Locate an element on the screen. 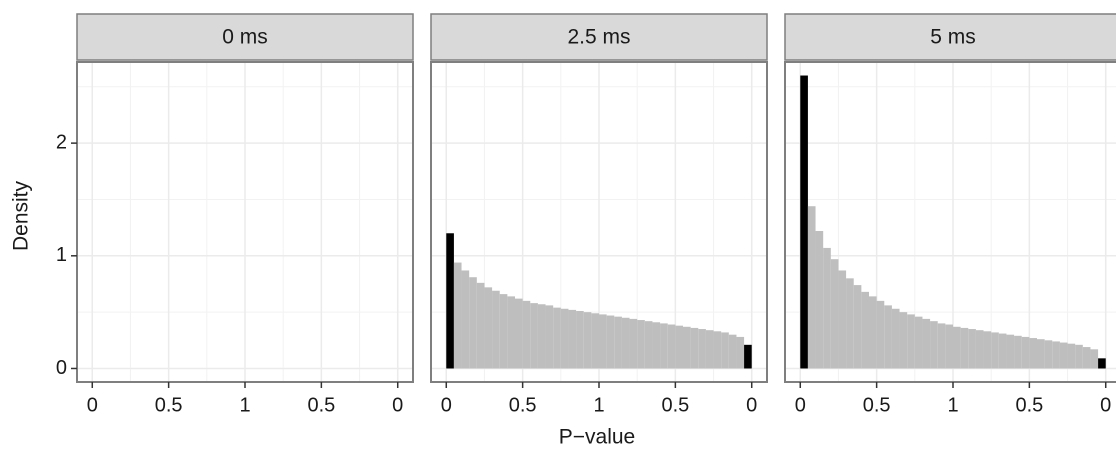 This screenshot has width=1116, height=455. y-axis-label: Density is located at coordinates (21, 215).